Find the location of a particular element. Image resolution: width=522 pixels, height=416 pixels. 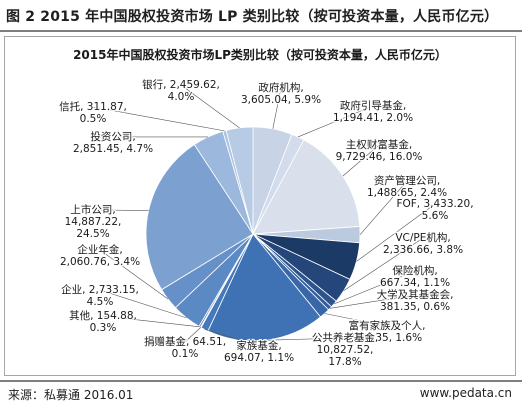

title-divider is located at coordinates (261, 31).